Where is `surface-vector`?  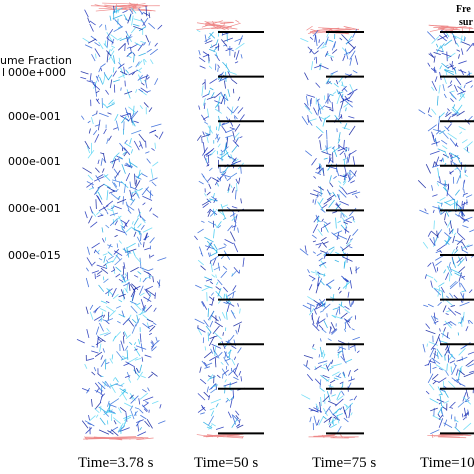 surface-vector is located at coordinates (435, 25).